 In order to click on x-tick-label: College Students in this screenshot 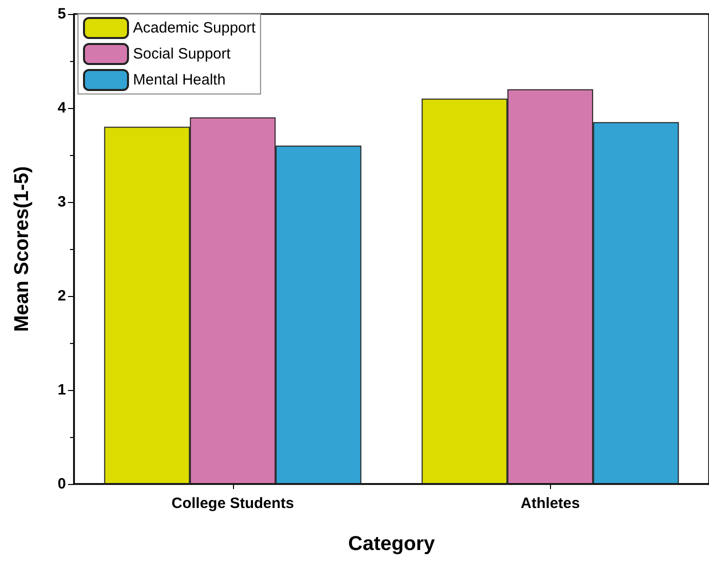, I will do `click(232, 503)`.